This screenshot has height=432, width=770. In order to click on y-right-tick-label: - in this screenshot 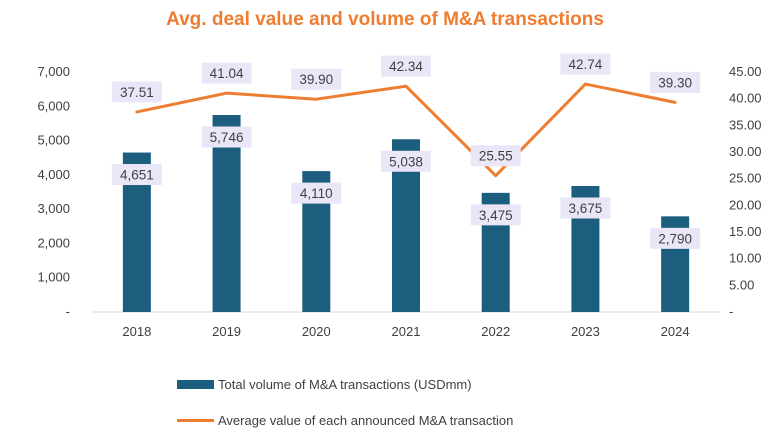, I will do `click(731, 311)`.